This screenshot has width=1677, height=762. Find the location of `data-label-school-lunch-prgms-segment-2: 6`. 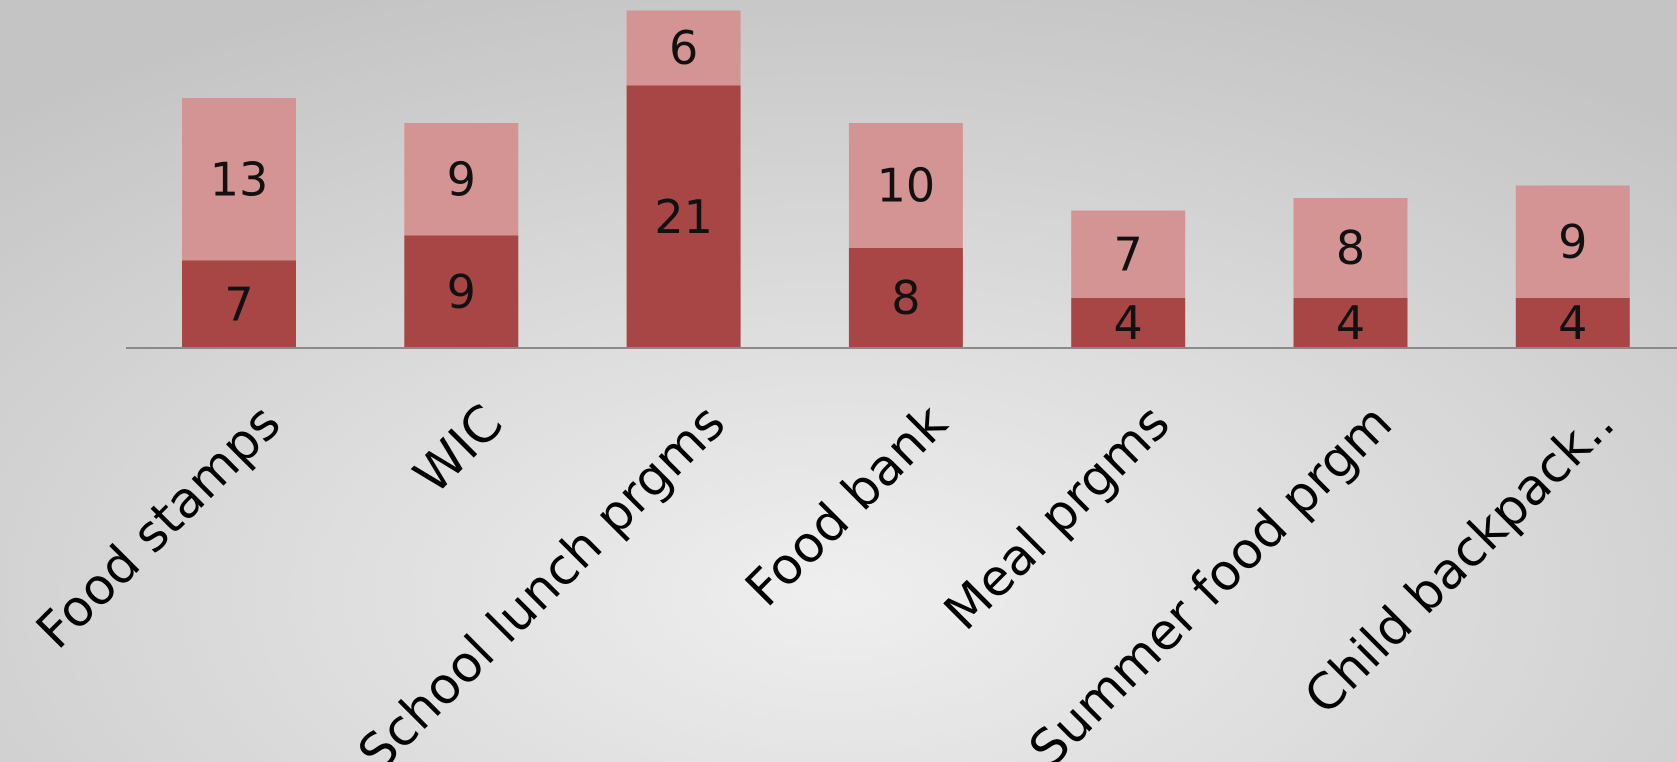

data-label-school-lunch-prgms-segment-2: 6 is located at coordinates (683, 48).